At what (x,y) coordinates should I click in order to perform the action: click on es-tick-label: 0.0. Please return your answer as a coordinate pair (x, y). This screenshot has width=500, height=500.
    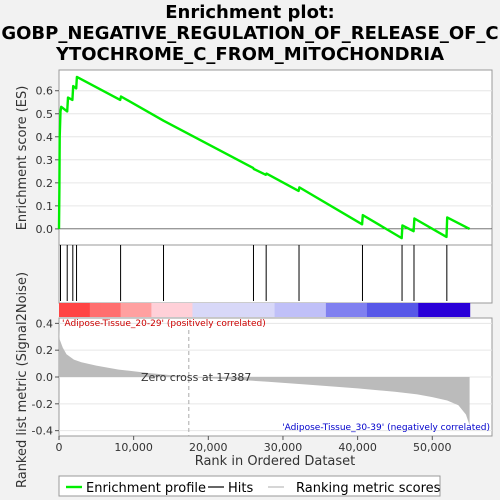
    Looking at the image, I should click on (45, 229).